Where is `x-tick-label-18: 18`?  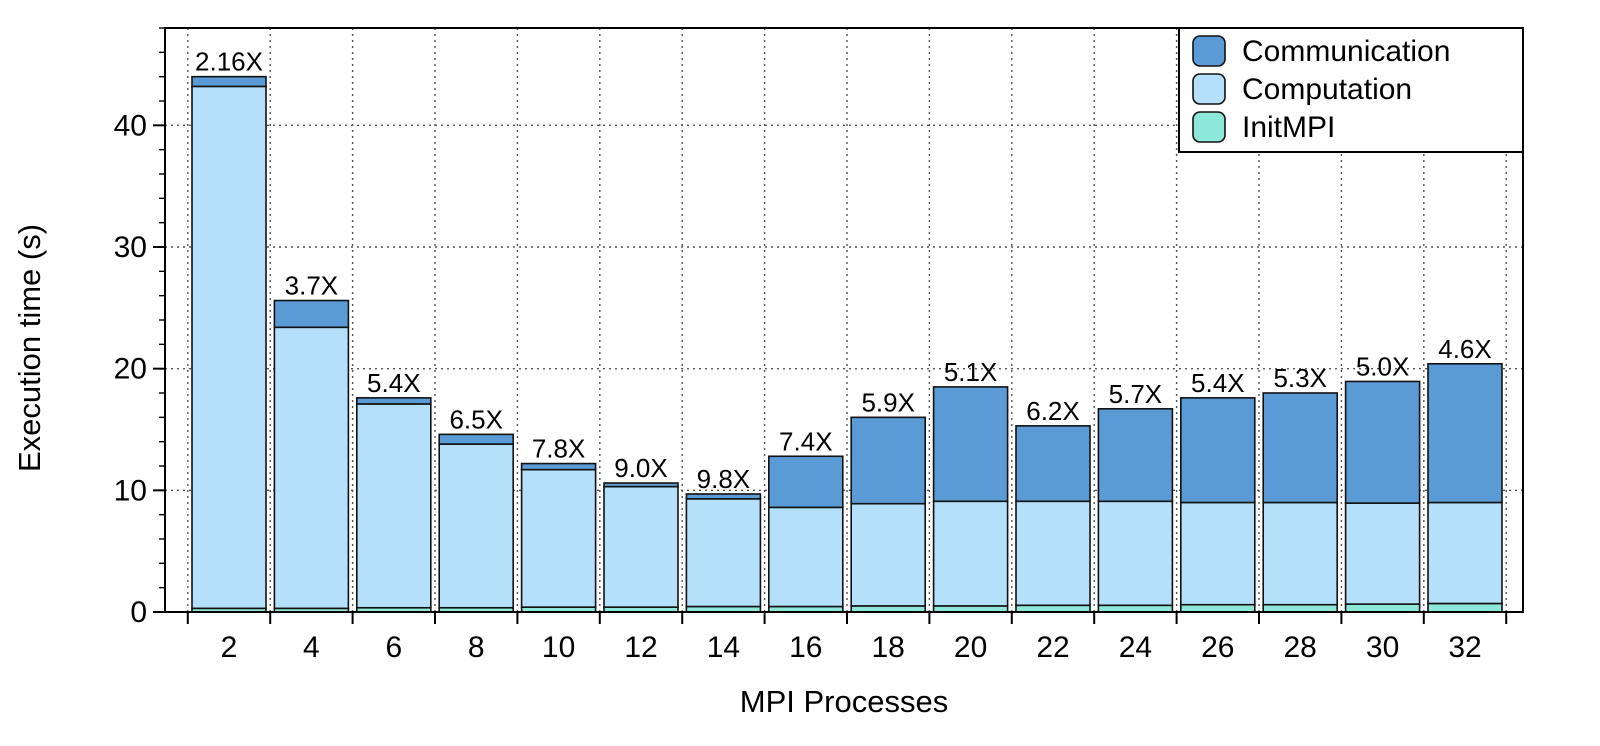 x-tick-label-18: 18 is located at coordinates (888, 647).